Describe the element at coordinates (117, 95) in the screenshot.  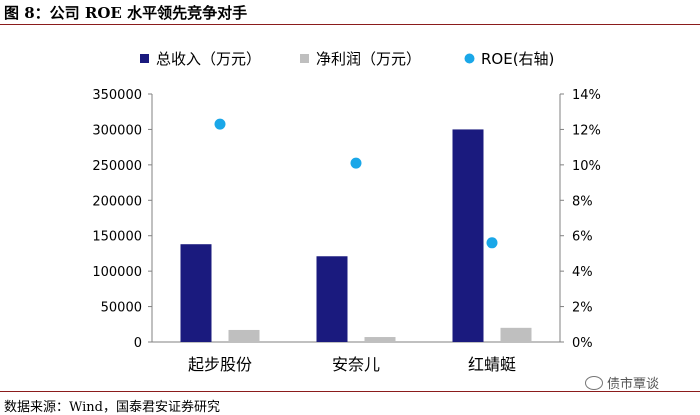
I see `left-tick-label: 350000` at that location.